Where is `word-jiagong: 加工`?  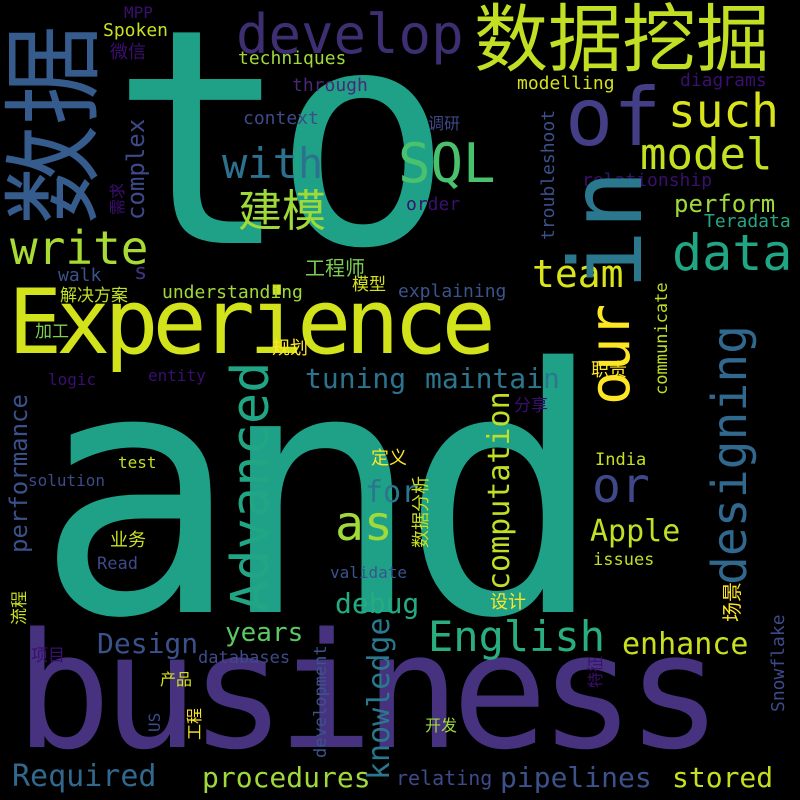 word-jiagong: 加工 is located at coordinates (52, 332).